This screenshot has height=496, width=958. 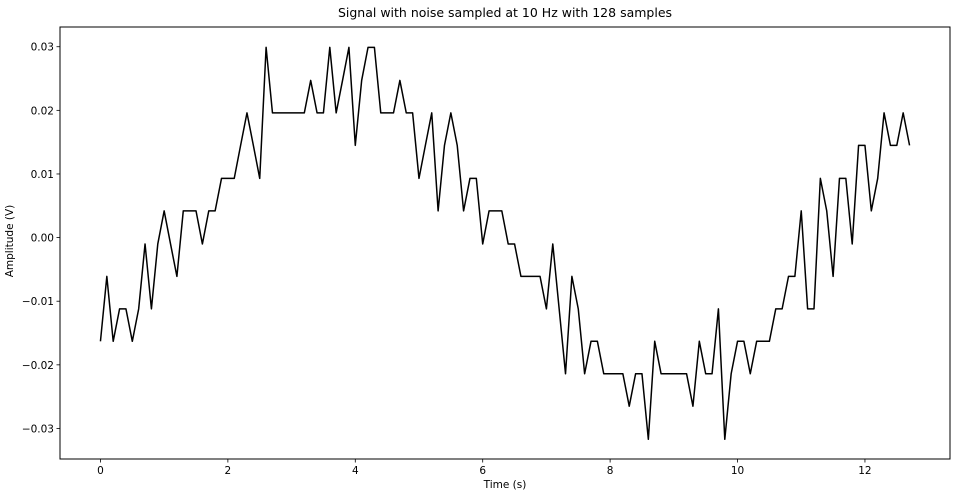 I want to click on y-axis: −0.03 −0.02 −0.01 0.00 0.01 0.02 0.03, so click(x=41, y=238).